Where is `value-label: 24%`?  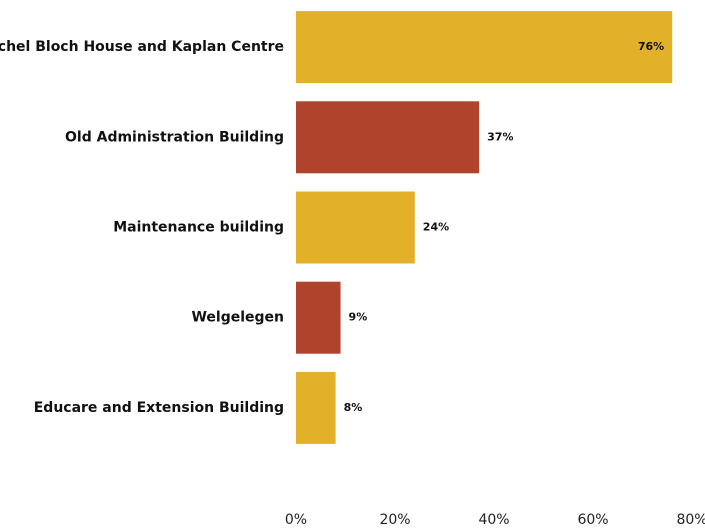 value-label: 24% is located at coordinates (436, 227).